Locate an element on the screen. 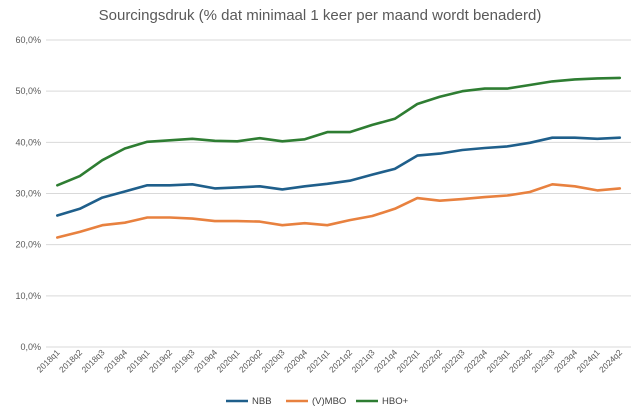  y-tick-label: 30,0% is located at coordinates (28, 194).